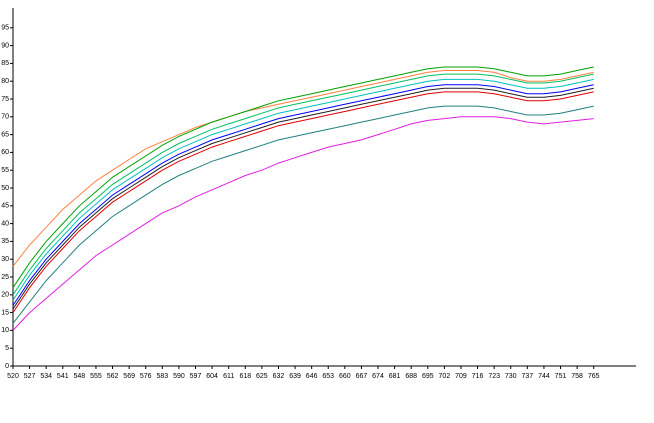  Describe the element at coordinates (5, 152) in the screenshot. I see `y-tick-label: 60` at that location.